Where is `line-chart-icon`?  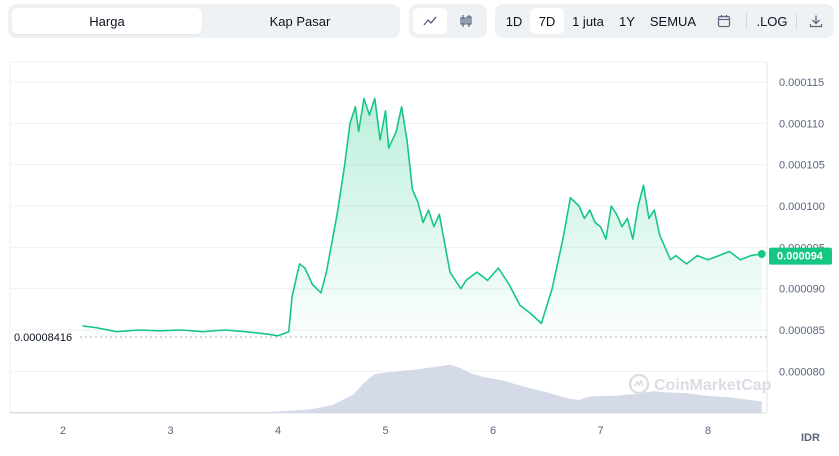 line-chart-icon is located at coordinates (430, 21).